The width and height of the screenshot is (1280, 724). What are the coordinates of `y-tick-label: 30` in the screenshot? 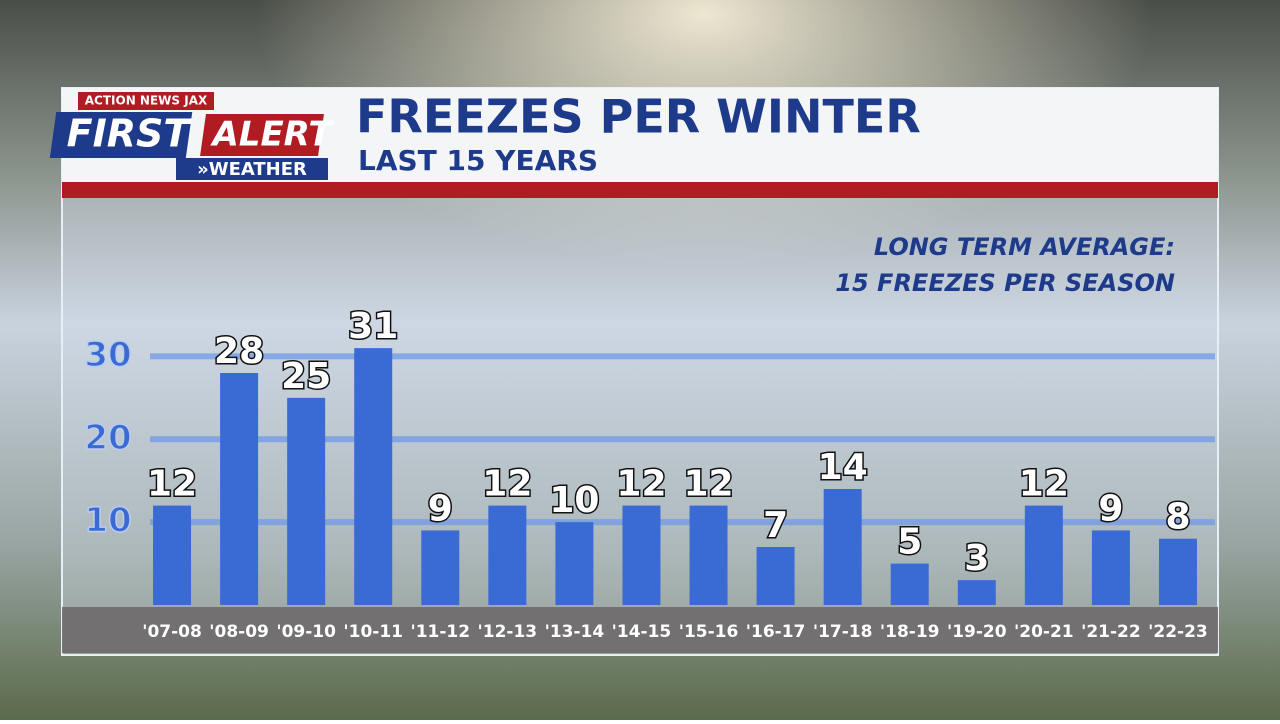 It's located at (107, 355).